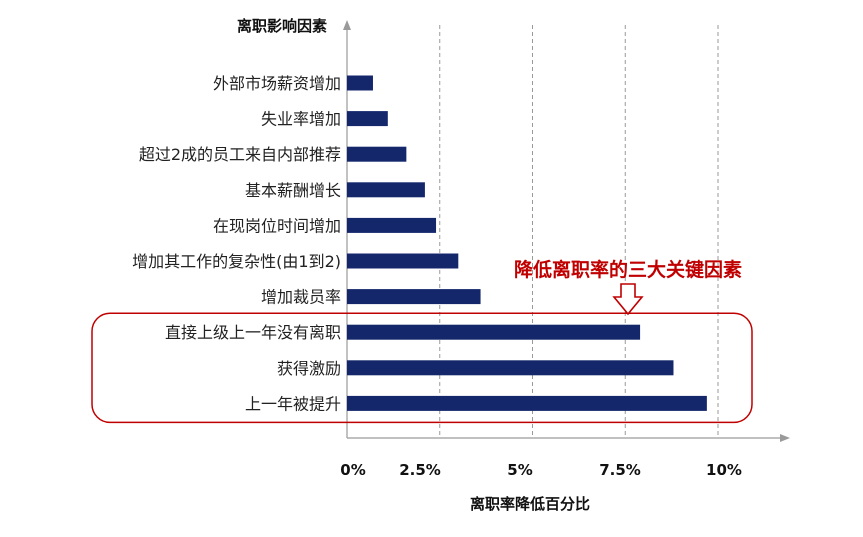 The height and width of the screenshot is (537, 863). What do you see at coordinates (724, 470) in the screenshot?
I see `x-tick-label: 10%` at bounding box center [724, 470].